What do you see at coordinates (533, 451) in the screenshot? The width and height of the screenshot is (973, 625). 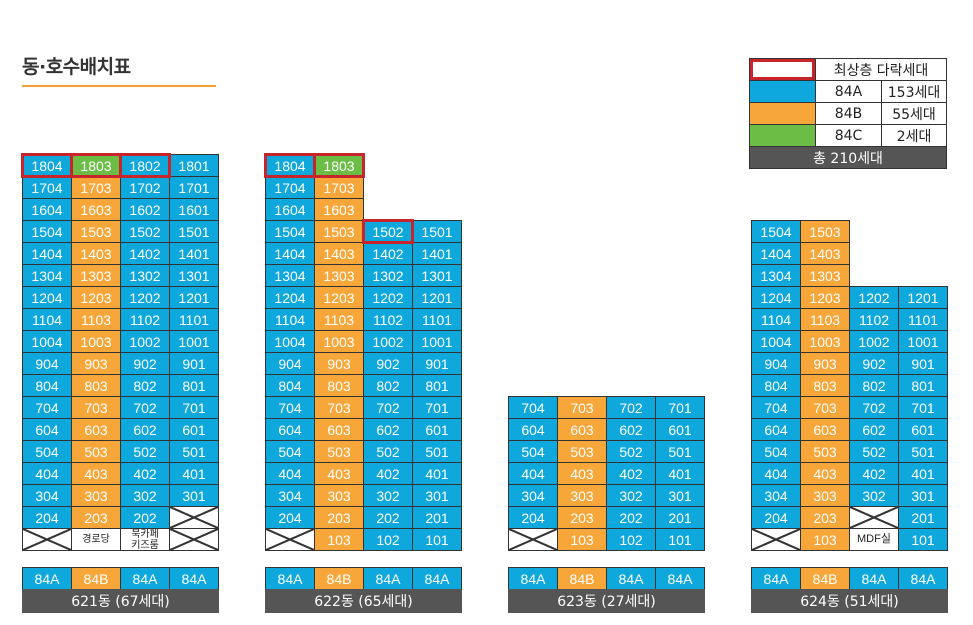 I see `unit-cell: 504` at bounding box center [533, 451].